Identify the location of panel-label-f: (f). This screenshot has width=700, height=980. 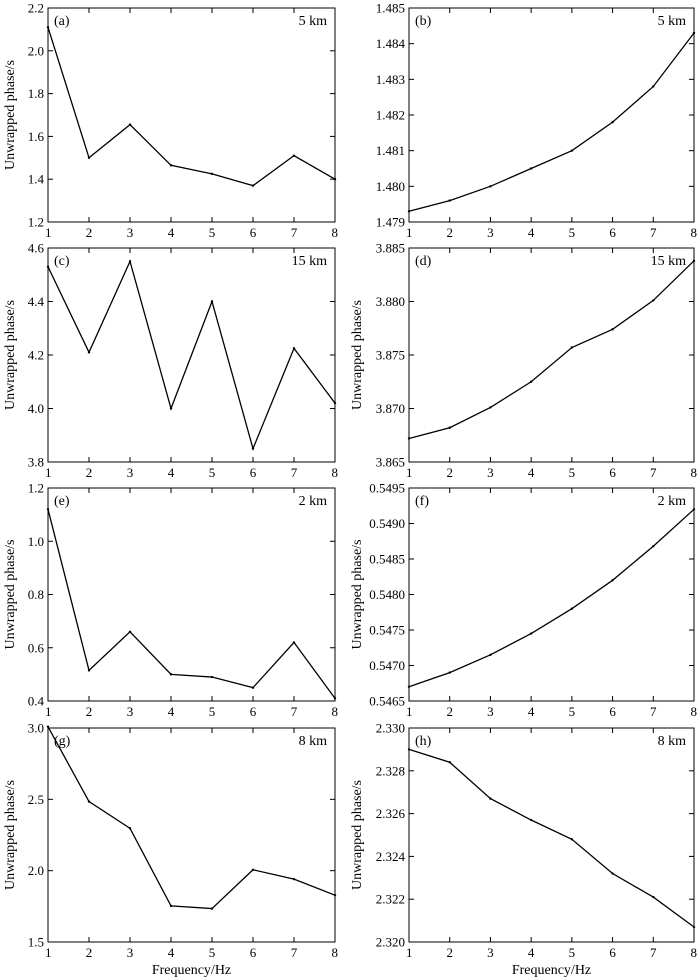
(422, 501).